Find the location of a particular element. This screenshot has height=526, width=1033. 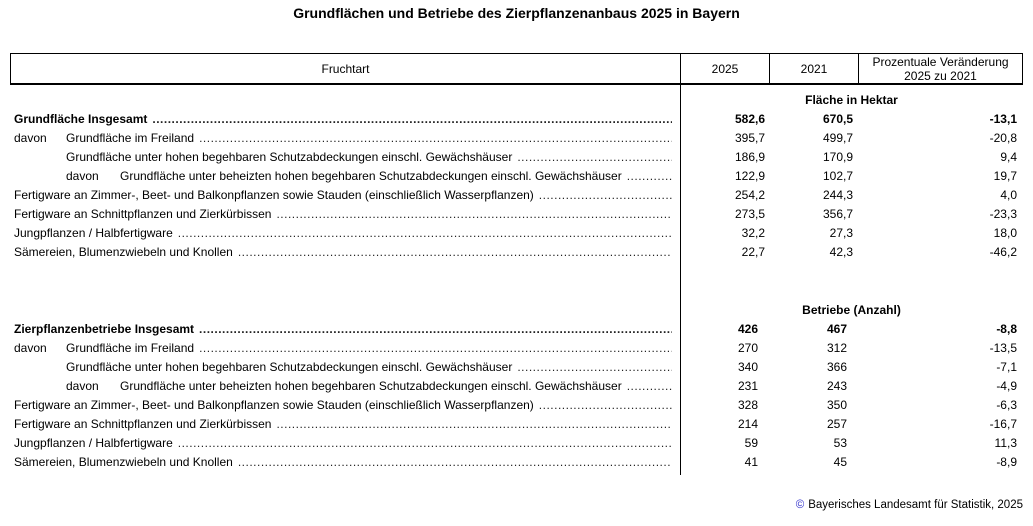

value-2021: 53 is located at coordinates (840, 443).